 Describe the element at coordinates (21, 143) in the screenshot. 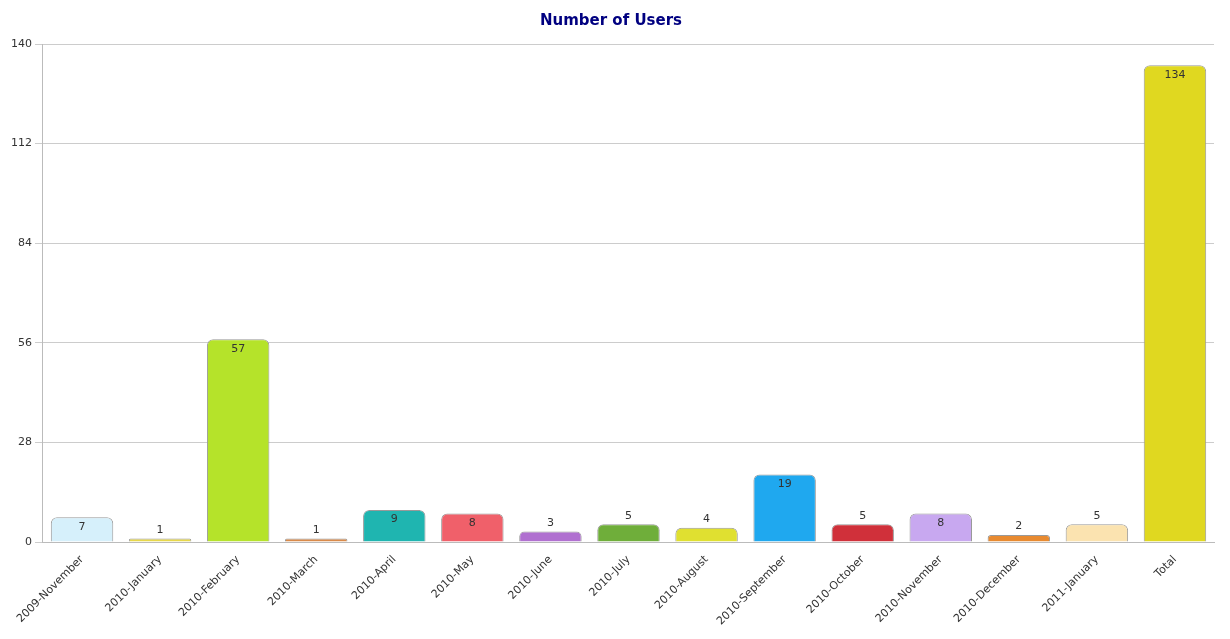

I see `y-tick-label: 112` at that location.